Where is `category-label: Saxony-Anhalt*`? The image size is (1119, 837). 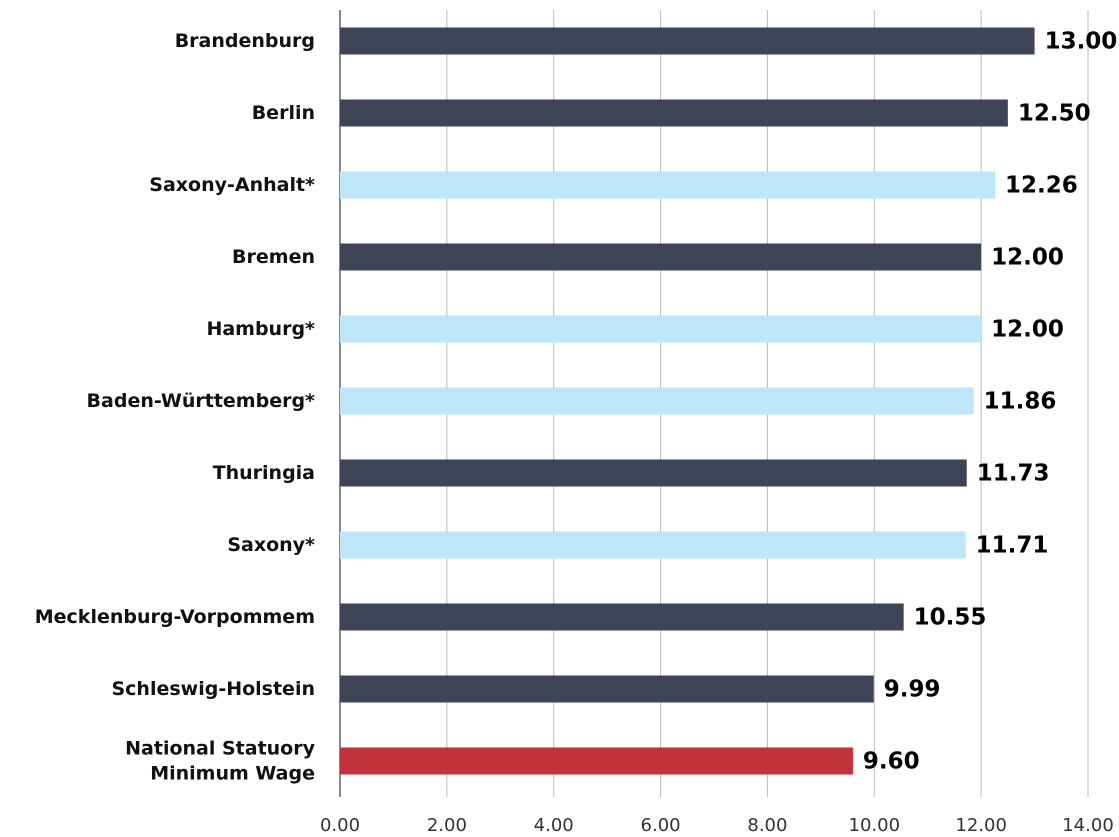 category-label: Saxony-Anhalt* is located at coordinates (232, 185).